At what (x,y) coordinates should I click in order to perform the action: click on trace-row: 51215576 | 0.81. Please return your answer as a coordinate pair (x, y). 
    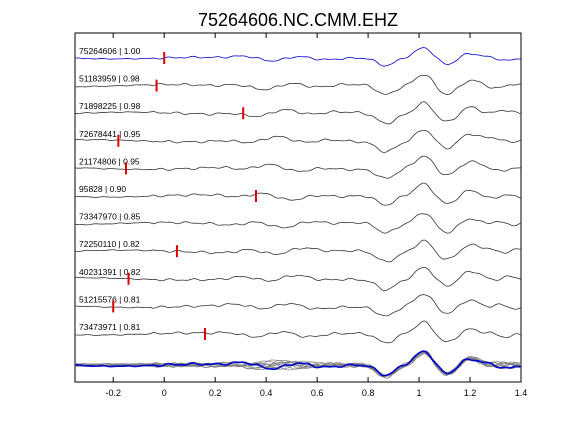
    Looking at the image, I should click on (298, 305).